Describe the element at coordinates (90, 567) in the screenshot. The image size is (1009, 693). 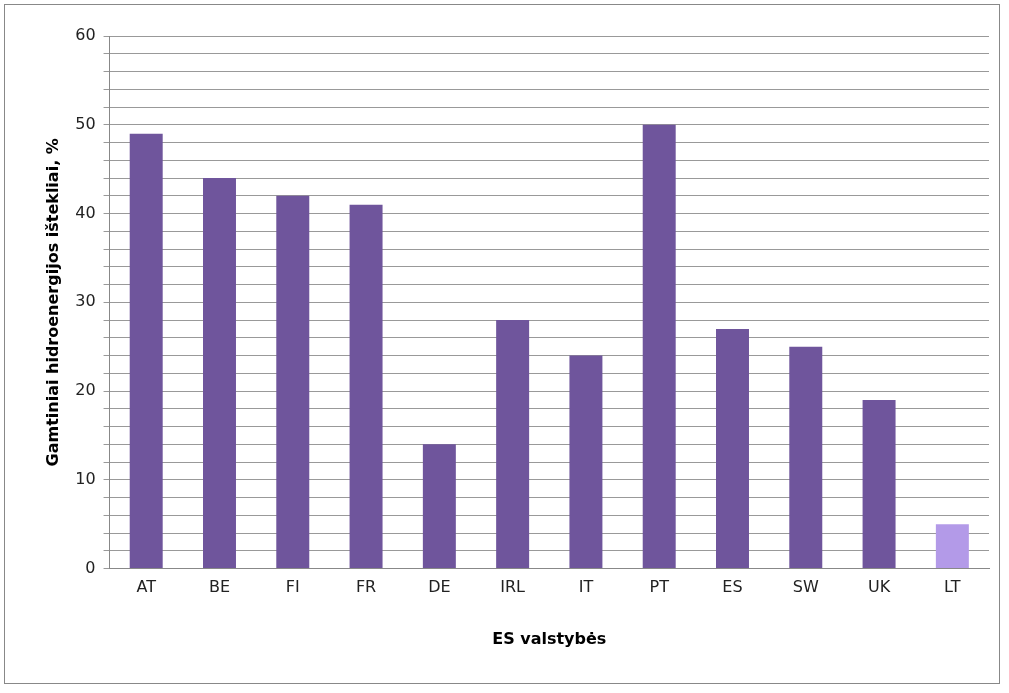
I see `y-tick-label: 0` at that location.